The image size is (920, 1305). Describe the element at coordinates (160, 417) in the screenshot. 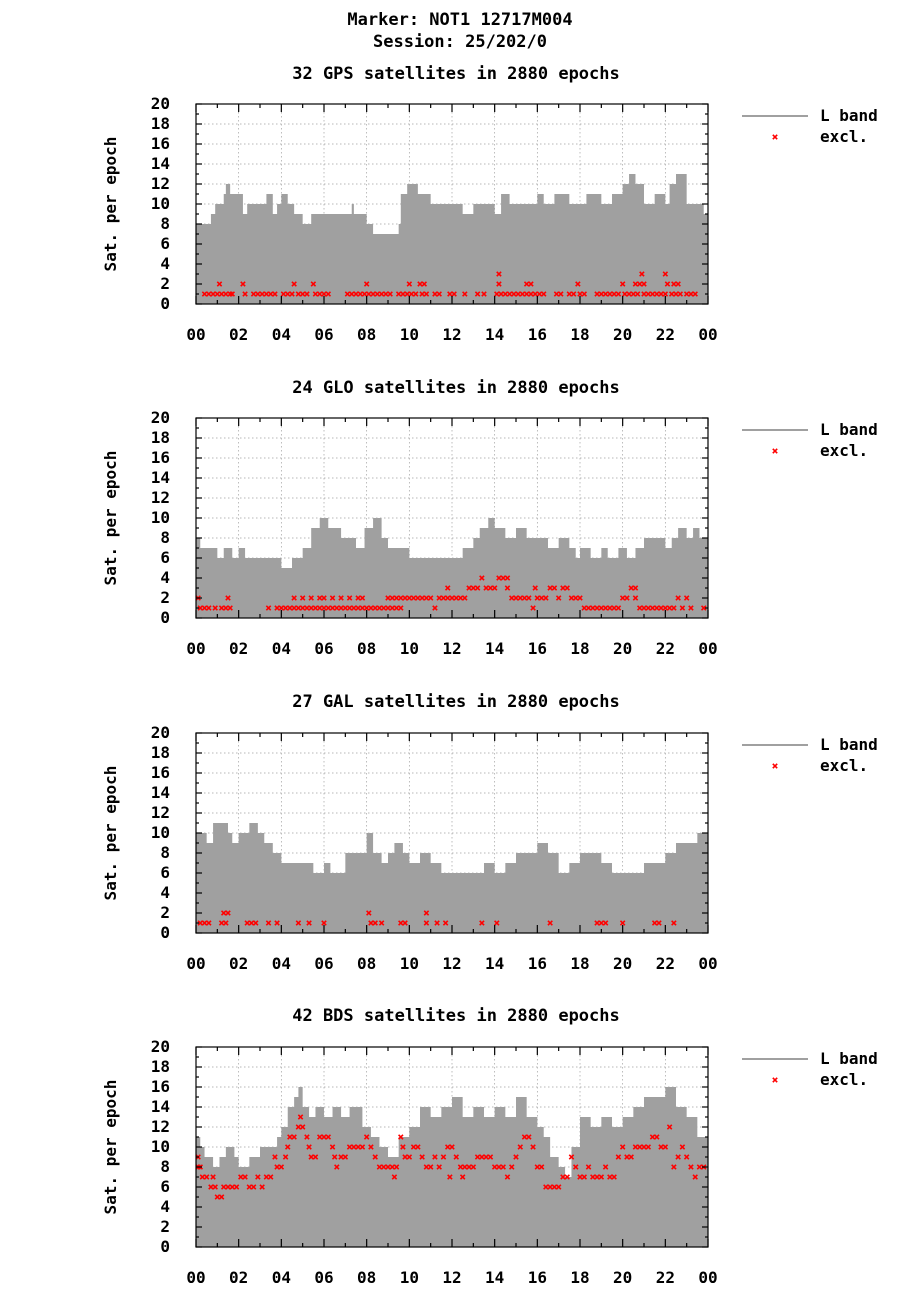

I see `y-tick-label: 20` at that location.